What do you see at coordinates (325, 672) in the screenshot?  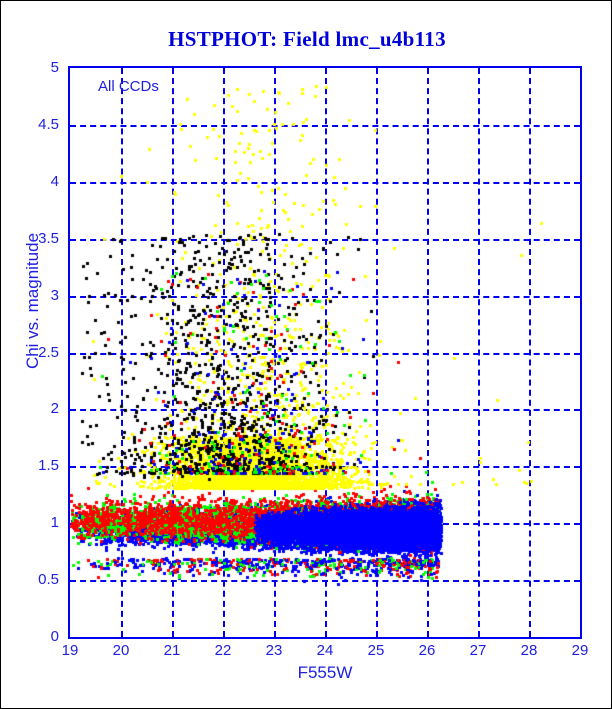 I see `x-axis-label: F555W` at bounding box center [325, 672].